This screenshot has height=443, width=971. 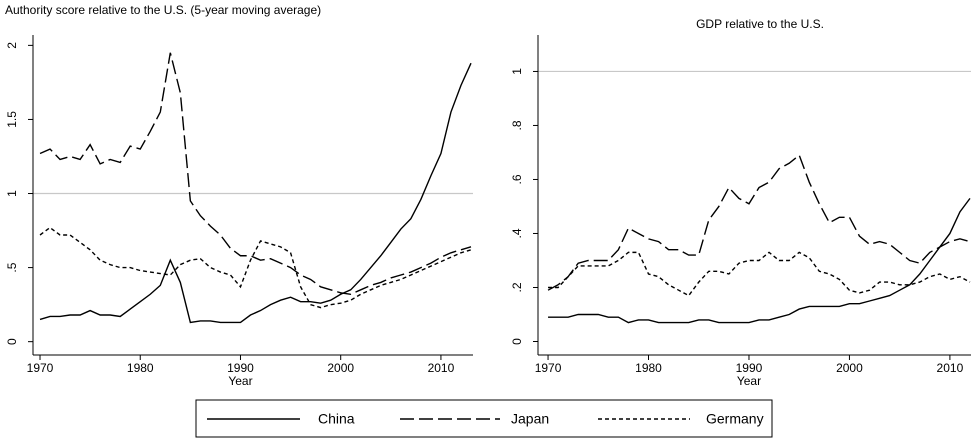 I want to click on legend-label: China, so click(x=336, y=419).